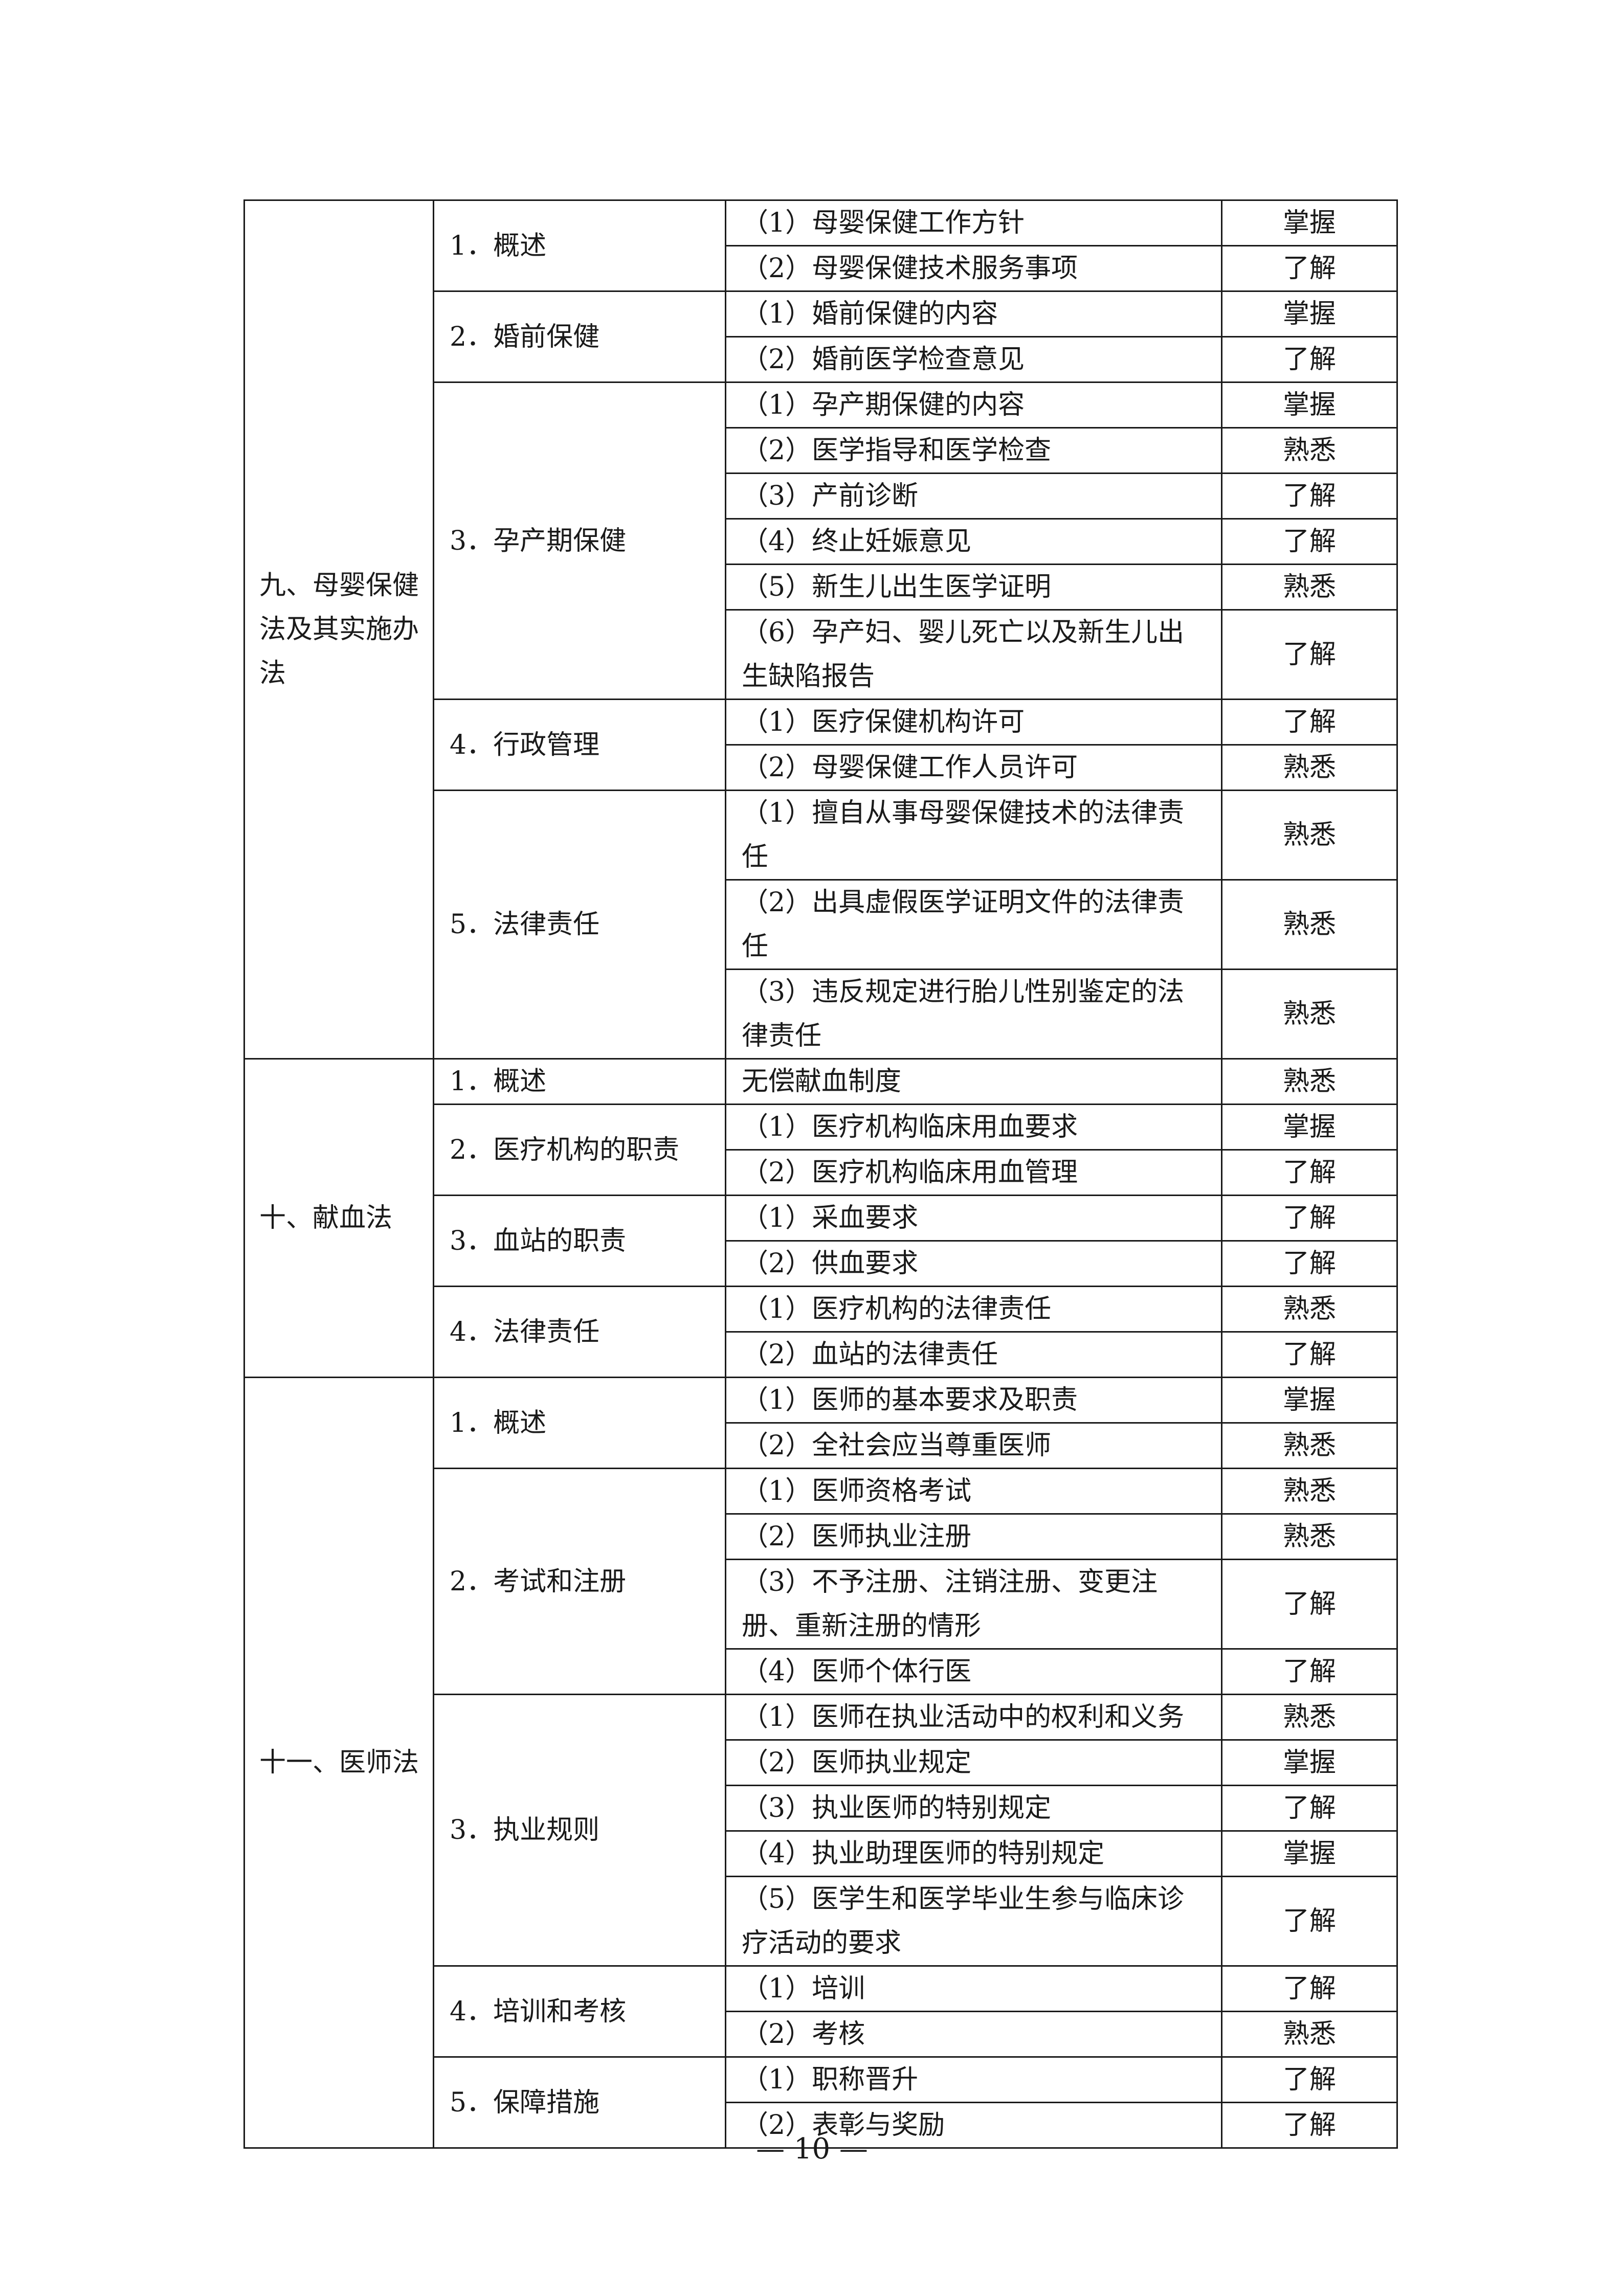  I want to click on table-row: （2）全社会应当尊重医师 熟悉, so click(821, 1446).